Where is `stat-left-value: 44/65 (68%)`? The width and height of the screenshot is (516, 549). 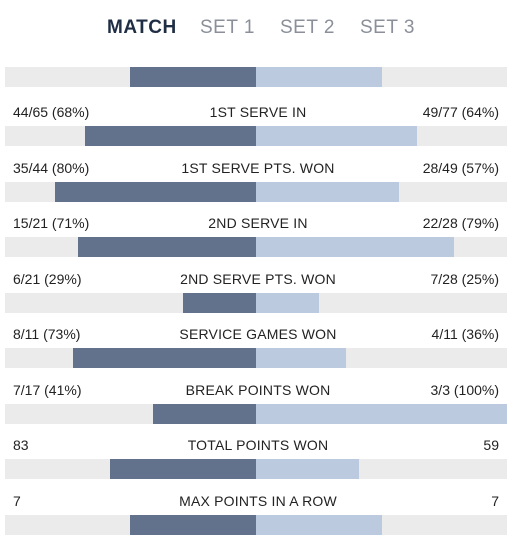
stat-left-value: 44/65 (68%) is located at coordinates (51, 112).